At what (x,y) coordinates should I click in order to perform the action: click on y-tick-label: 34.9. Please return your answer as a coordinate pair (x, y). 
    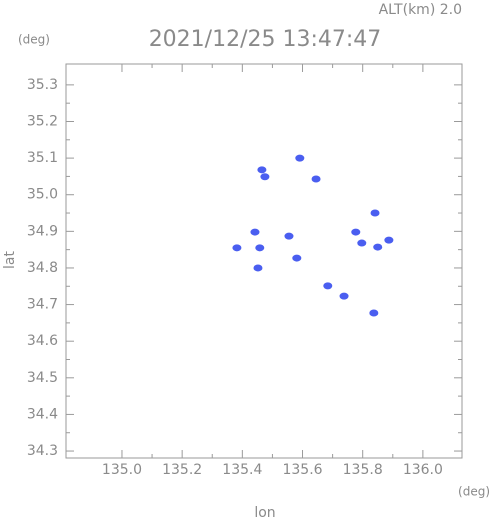
    Looking at the image, I should click on (42, 231).